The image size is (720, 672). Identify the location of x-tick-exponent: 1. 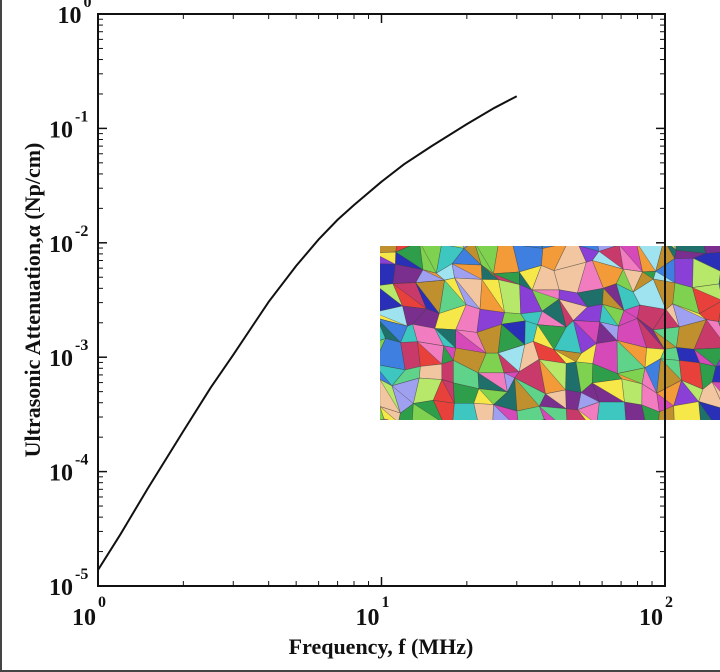
(386, 602).